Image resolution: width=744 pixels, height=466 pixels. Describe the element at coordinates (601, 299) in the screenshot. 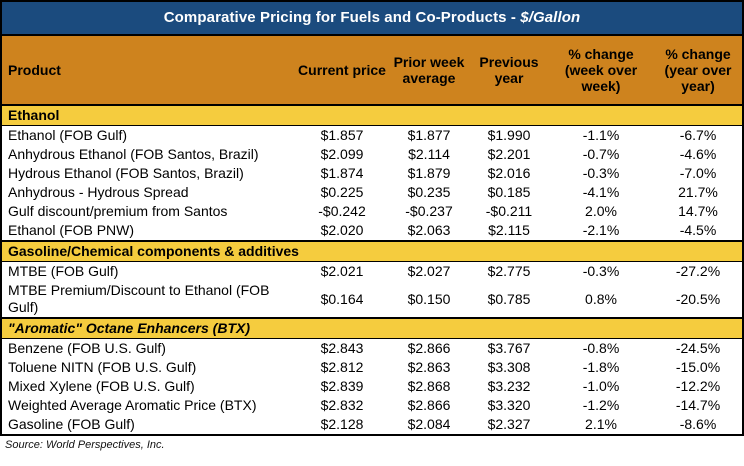

I see `wow-cell: 0.8%` at that location.